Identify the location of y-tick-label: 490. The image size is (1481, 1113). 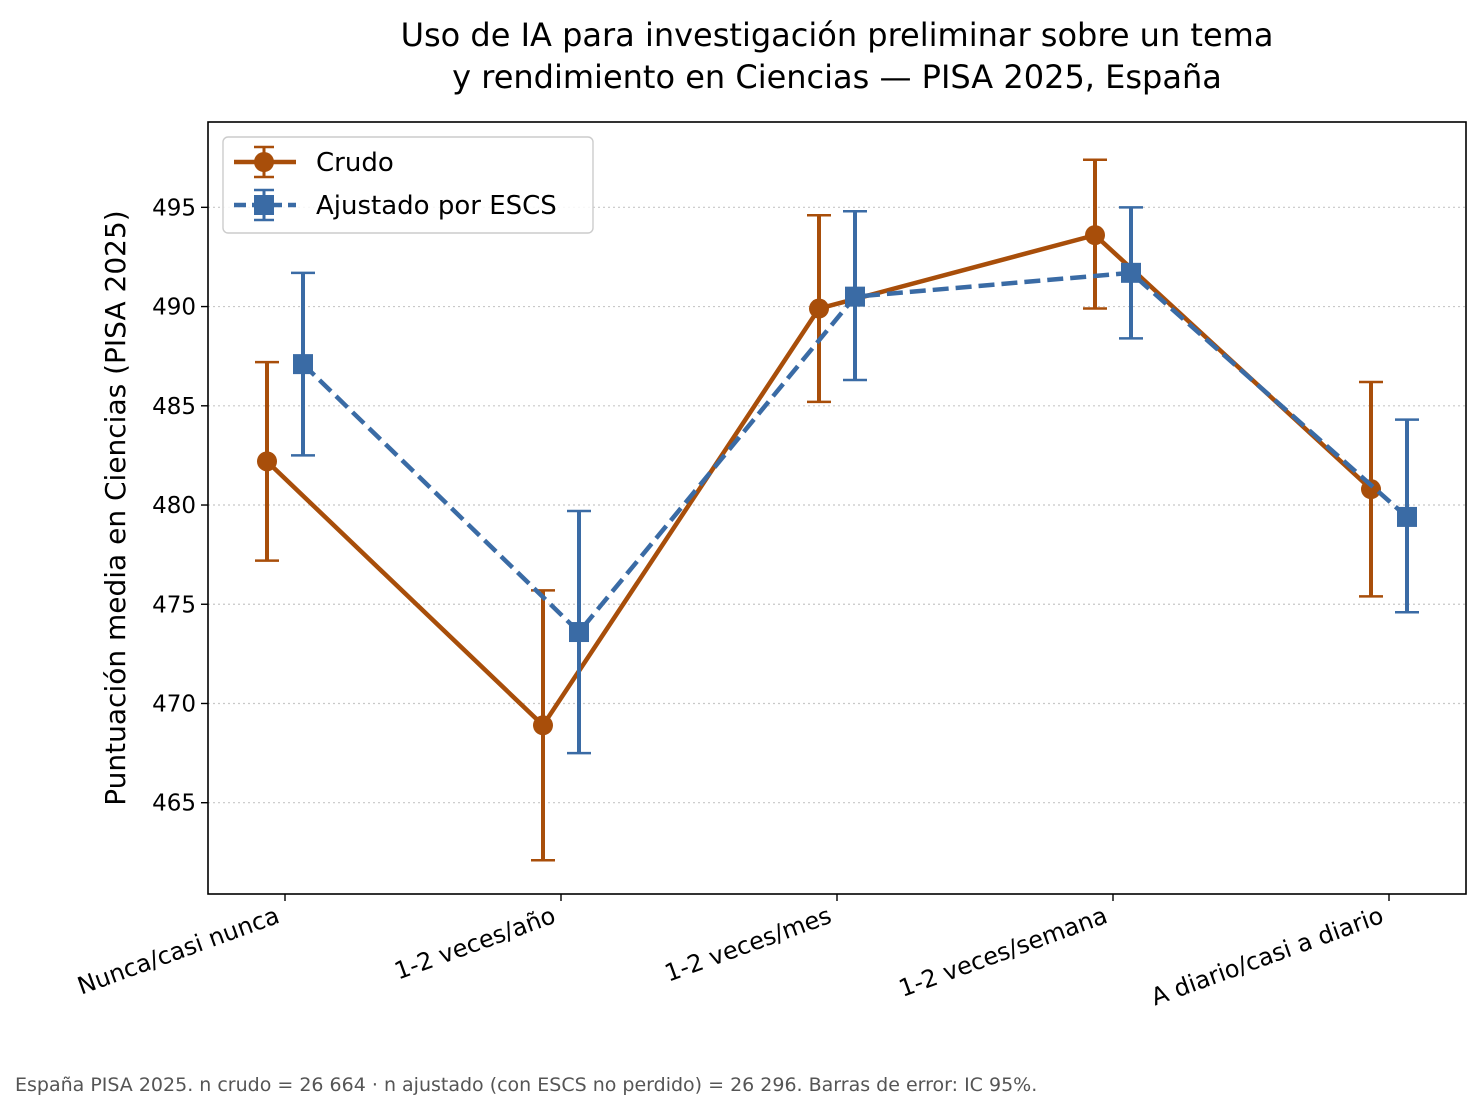
(174, 308).